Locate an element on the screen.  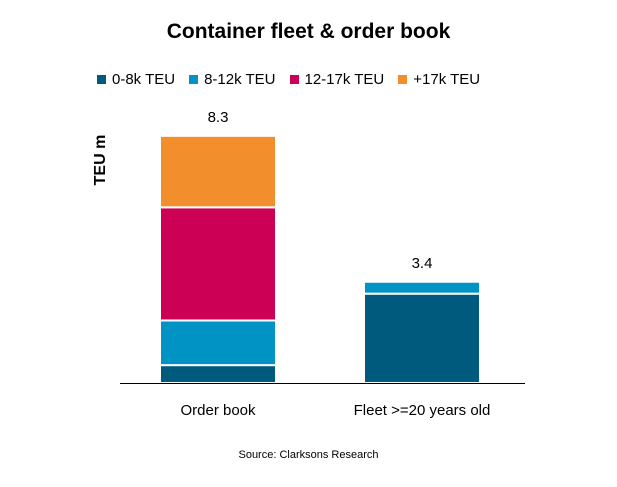
legend-label: 0-8k TEU is located at coordinates (144, 79).